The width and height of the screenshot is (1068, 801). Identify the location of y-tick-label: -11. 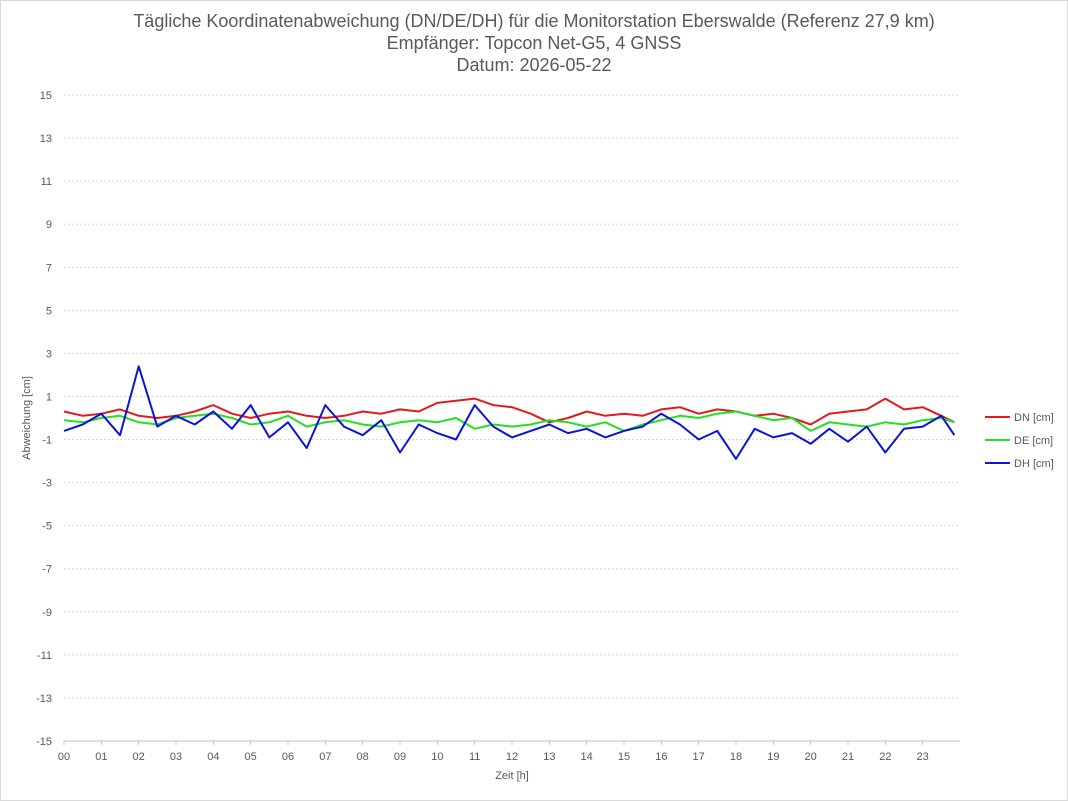
(44, 656).